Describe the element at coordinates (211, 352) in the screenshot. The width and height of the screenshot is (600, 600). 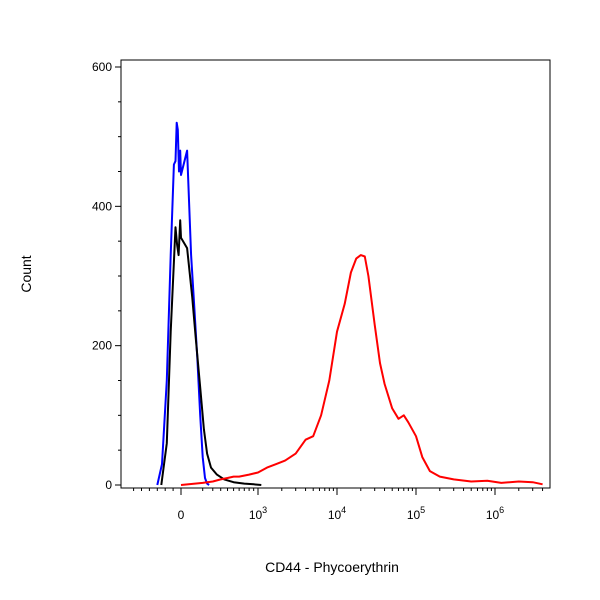
I see `series-line-black` at that location.